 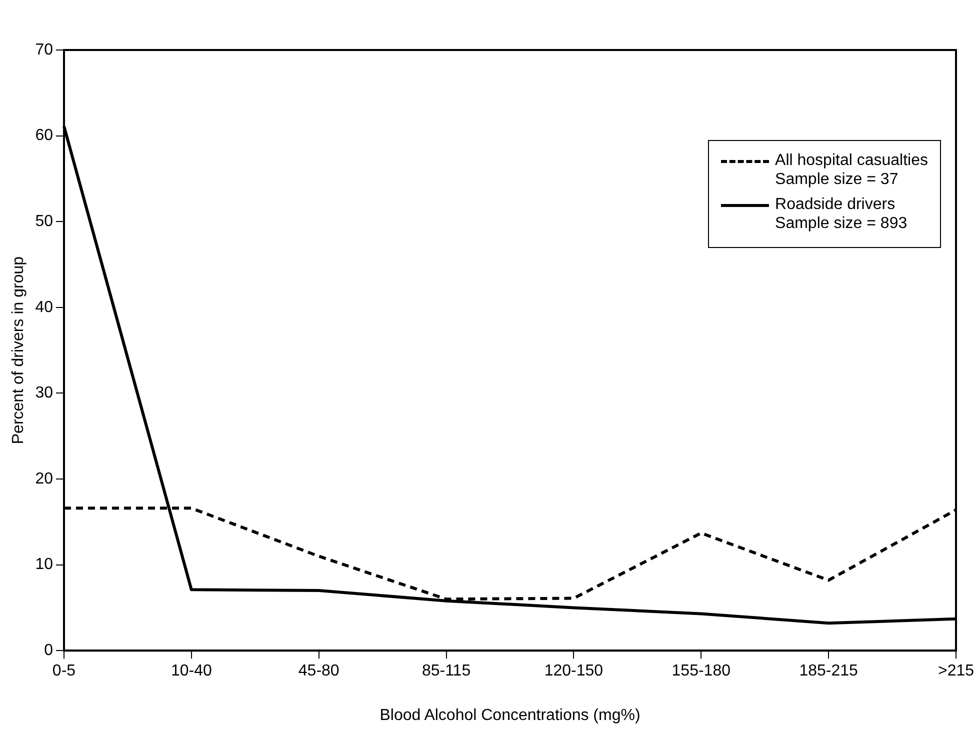 What do you see at coordinates (446, 671) in the screenshot?
I see `x-tick-label: 85-115` at bounding box center [446, 671].